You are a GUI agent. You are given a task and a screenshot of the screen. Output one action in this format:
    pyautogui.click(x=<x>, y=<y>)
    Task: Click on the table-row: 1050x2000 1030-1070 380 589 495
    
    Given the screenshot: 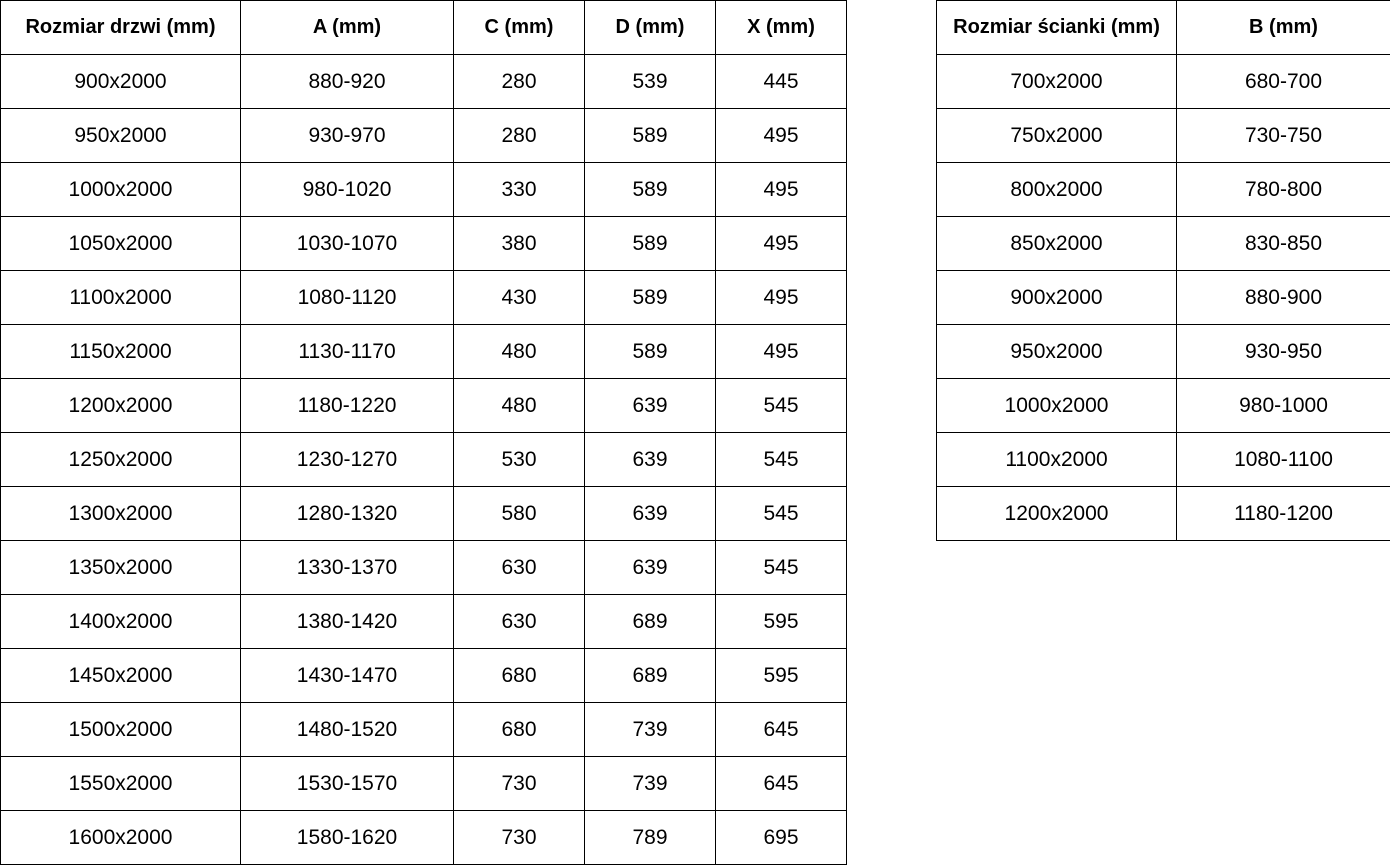 What is the action you would take?
    pyautogui.click(x=423, y=243)
    